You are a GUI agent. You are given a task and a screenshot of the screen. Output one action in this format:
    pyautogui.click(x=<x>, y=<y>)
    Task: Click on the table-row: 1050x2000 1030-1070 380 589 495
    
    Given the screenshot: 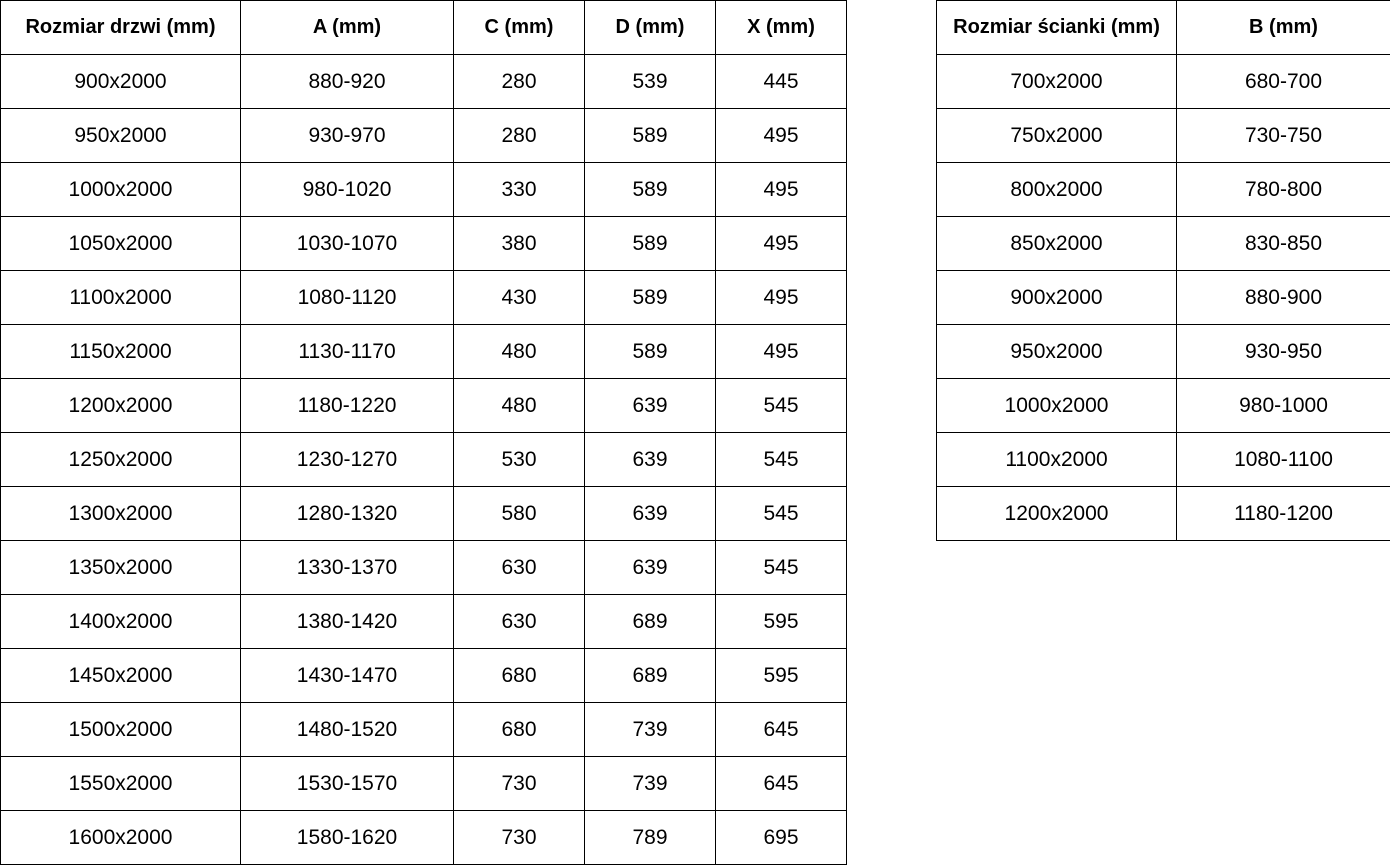 What is the action you would take?
    pyautogui.click(x=423, y=243)
    